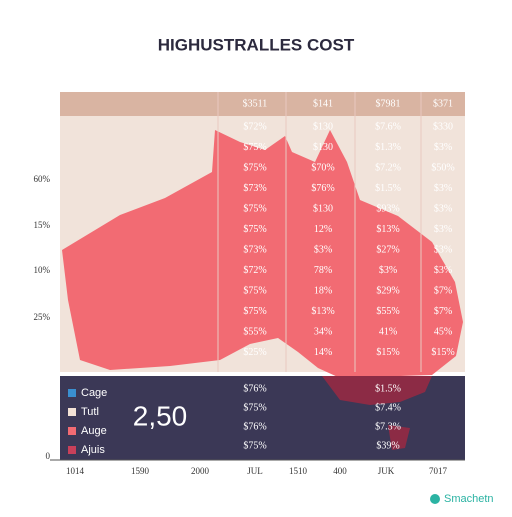 Image resolution: width=512 pixels, height=517 pixels. Describe the element at coordinates (298, 471) in the screenshot. I see `x-label: 1510` at that location.